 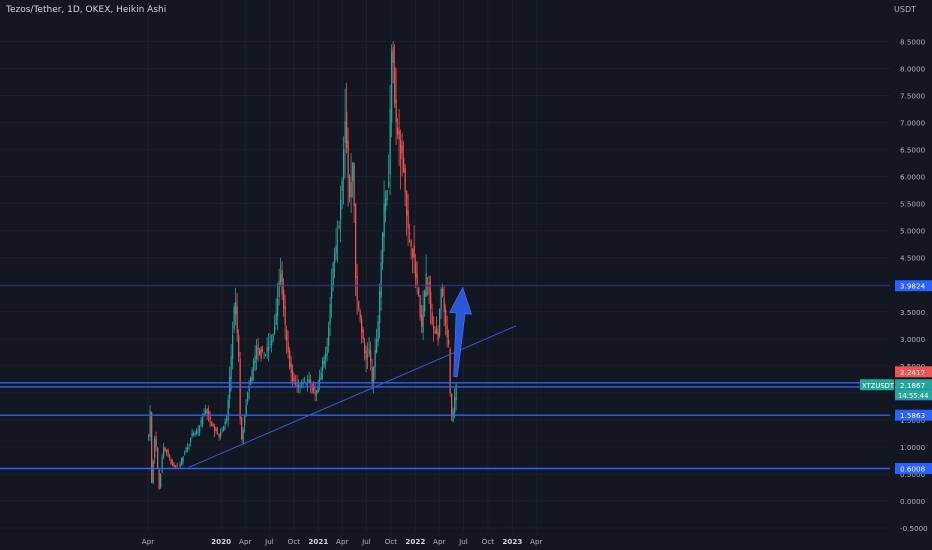 I want to click on y-tick-label: 5.0000, so click(x=913, y=231).